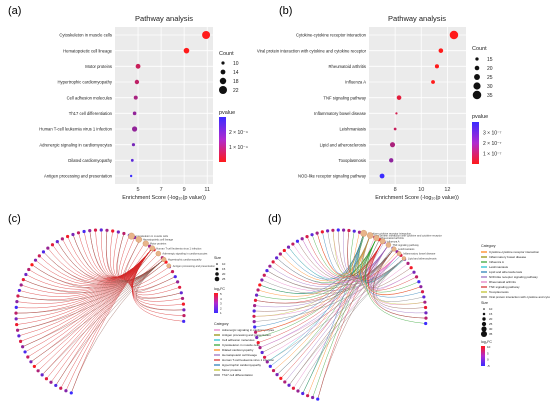 Image resolution: width=550 pixels, height=414 pixels. I want to click on panel-a-plot-area, so click(164, 105).